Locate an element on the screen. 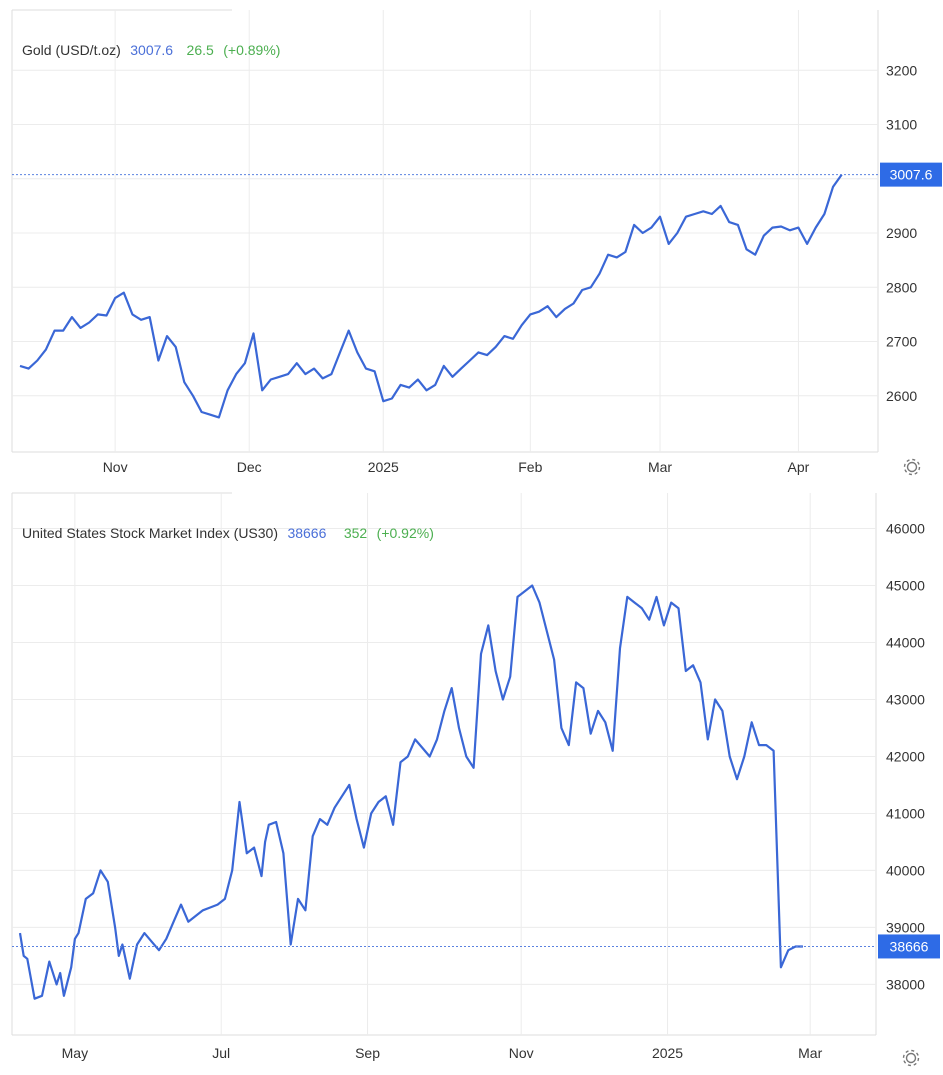  gold-y-tick-label: 2600 is located at coordinates (901, 396).